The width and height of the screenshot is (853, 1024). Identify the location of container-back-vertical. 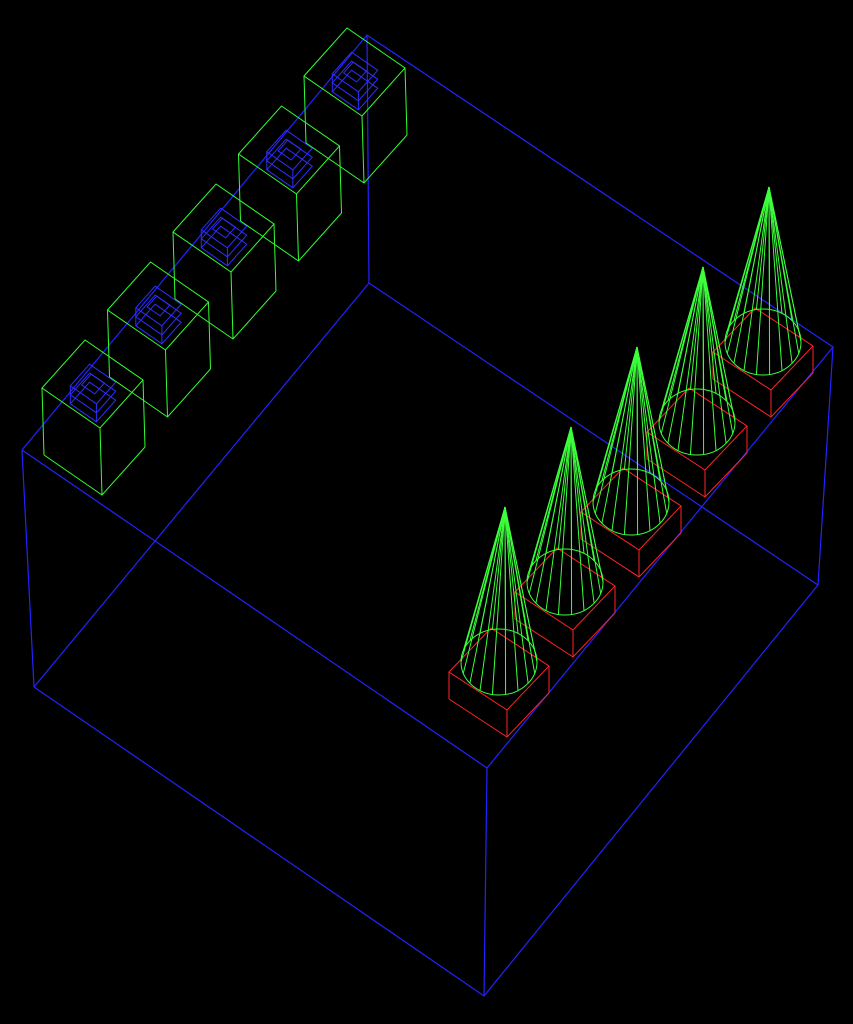
(368, 159).